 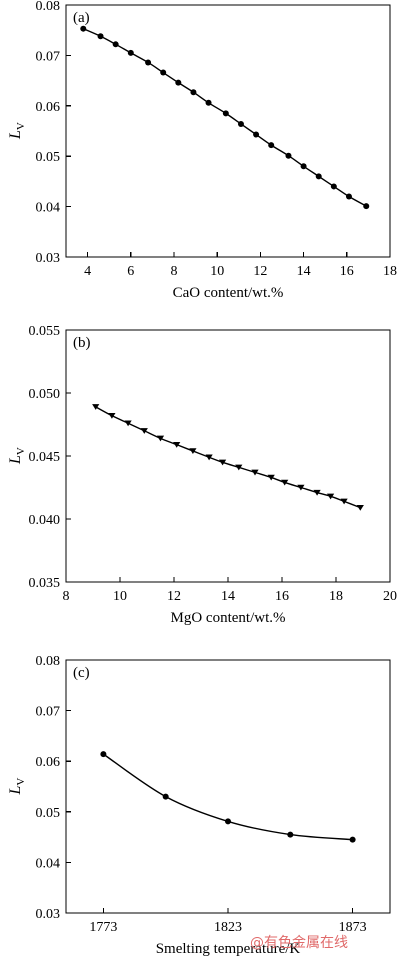 What do you see at coordinates (45, 331) in the screenshot?
I see `p1-y-tick-label-4: 0.055` at bounding box center [45, 331].